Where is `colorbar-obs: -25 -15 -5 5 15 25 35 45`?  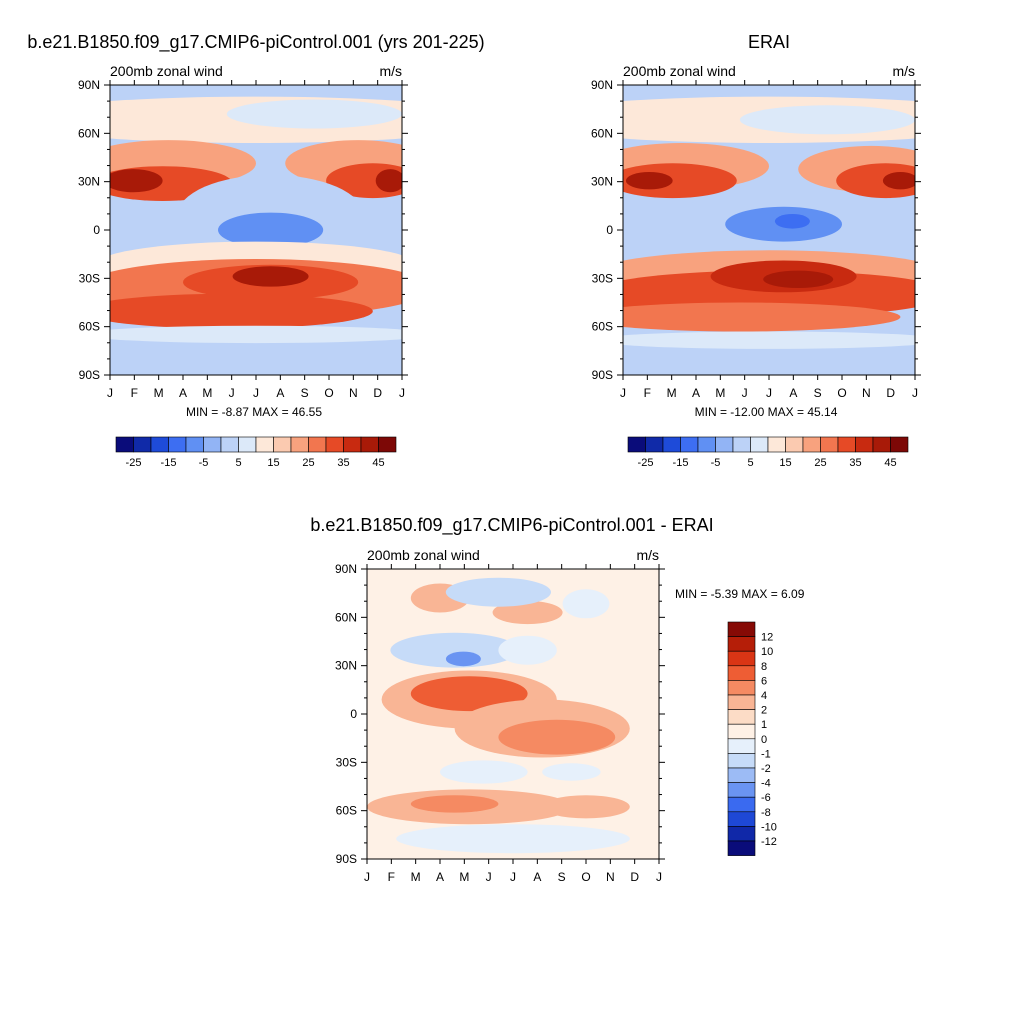 colorbar-obs: -25 -15 -5 5 15 25 35 45 is located at coordinates (768, 452).